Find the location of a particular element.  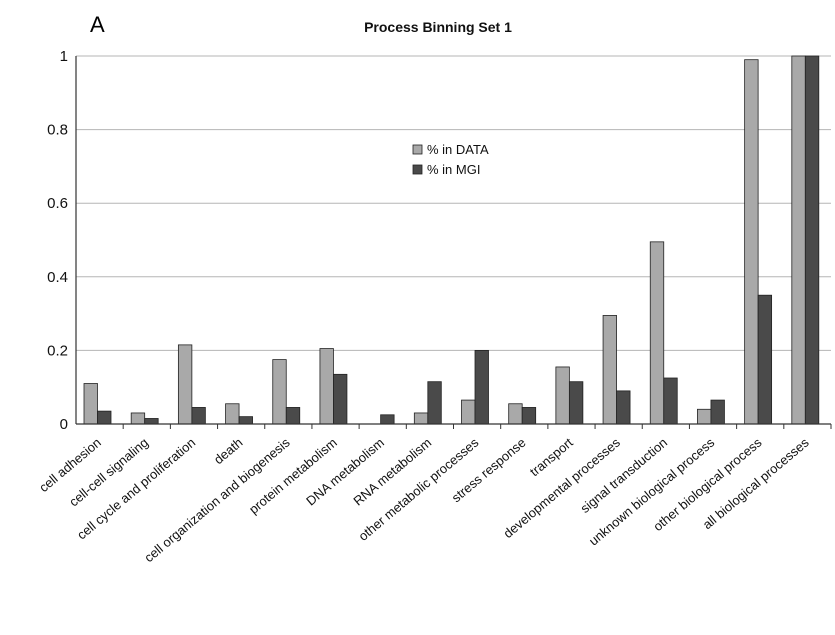

y-tick-label: 1 is located at coordinates (64, 56).